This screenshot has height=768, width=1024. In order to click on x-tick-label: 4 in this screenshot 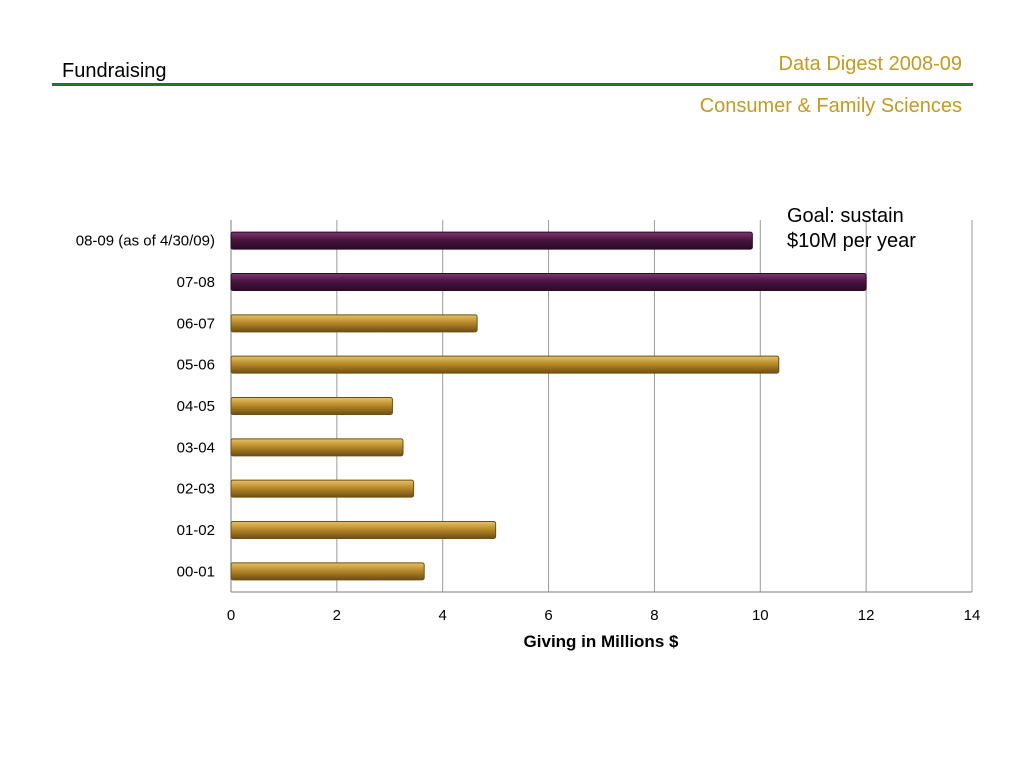, I will do `click(443, 615)`.